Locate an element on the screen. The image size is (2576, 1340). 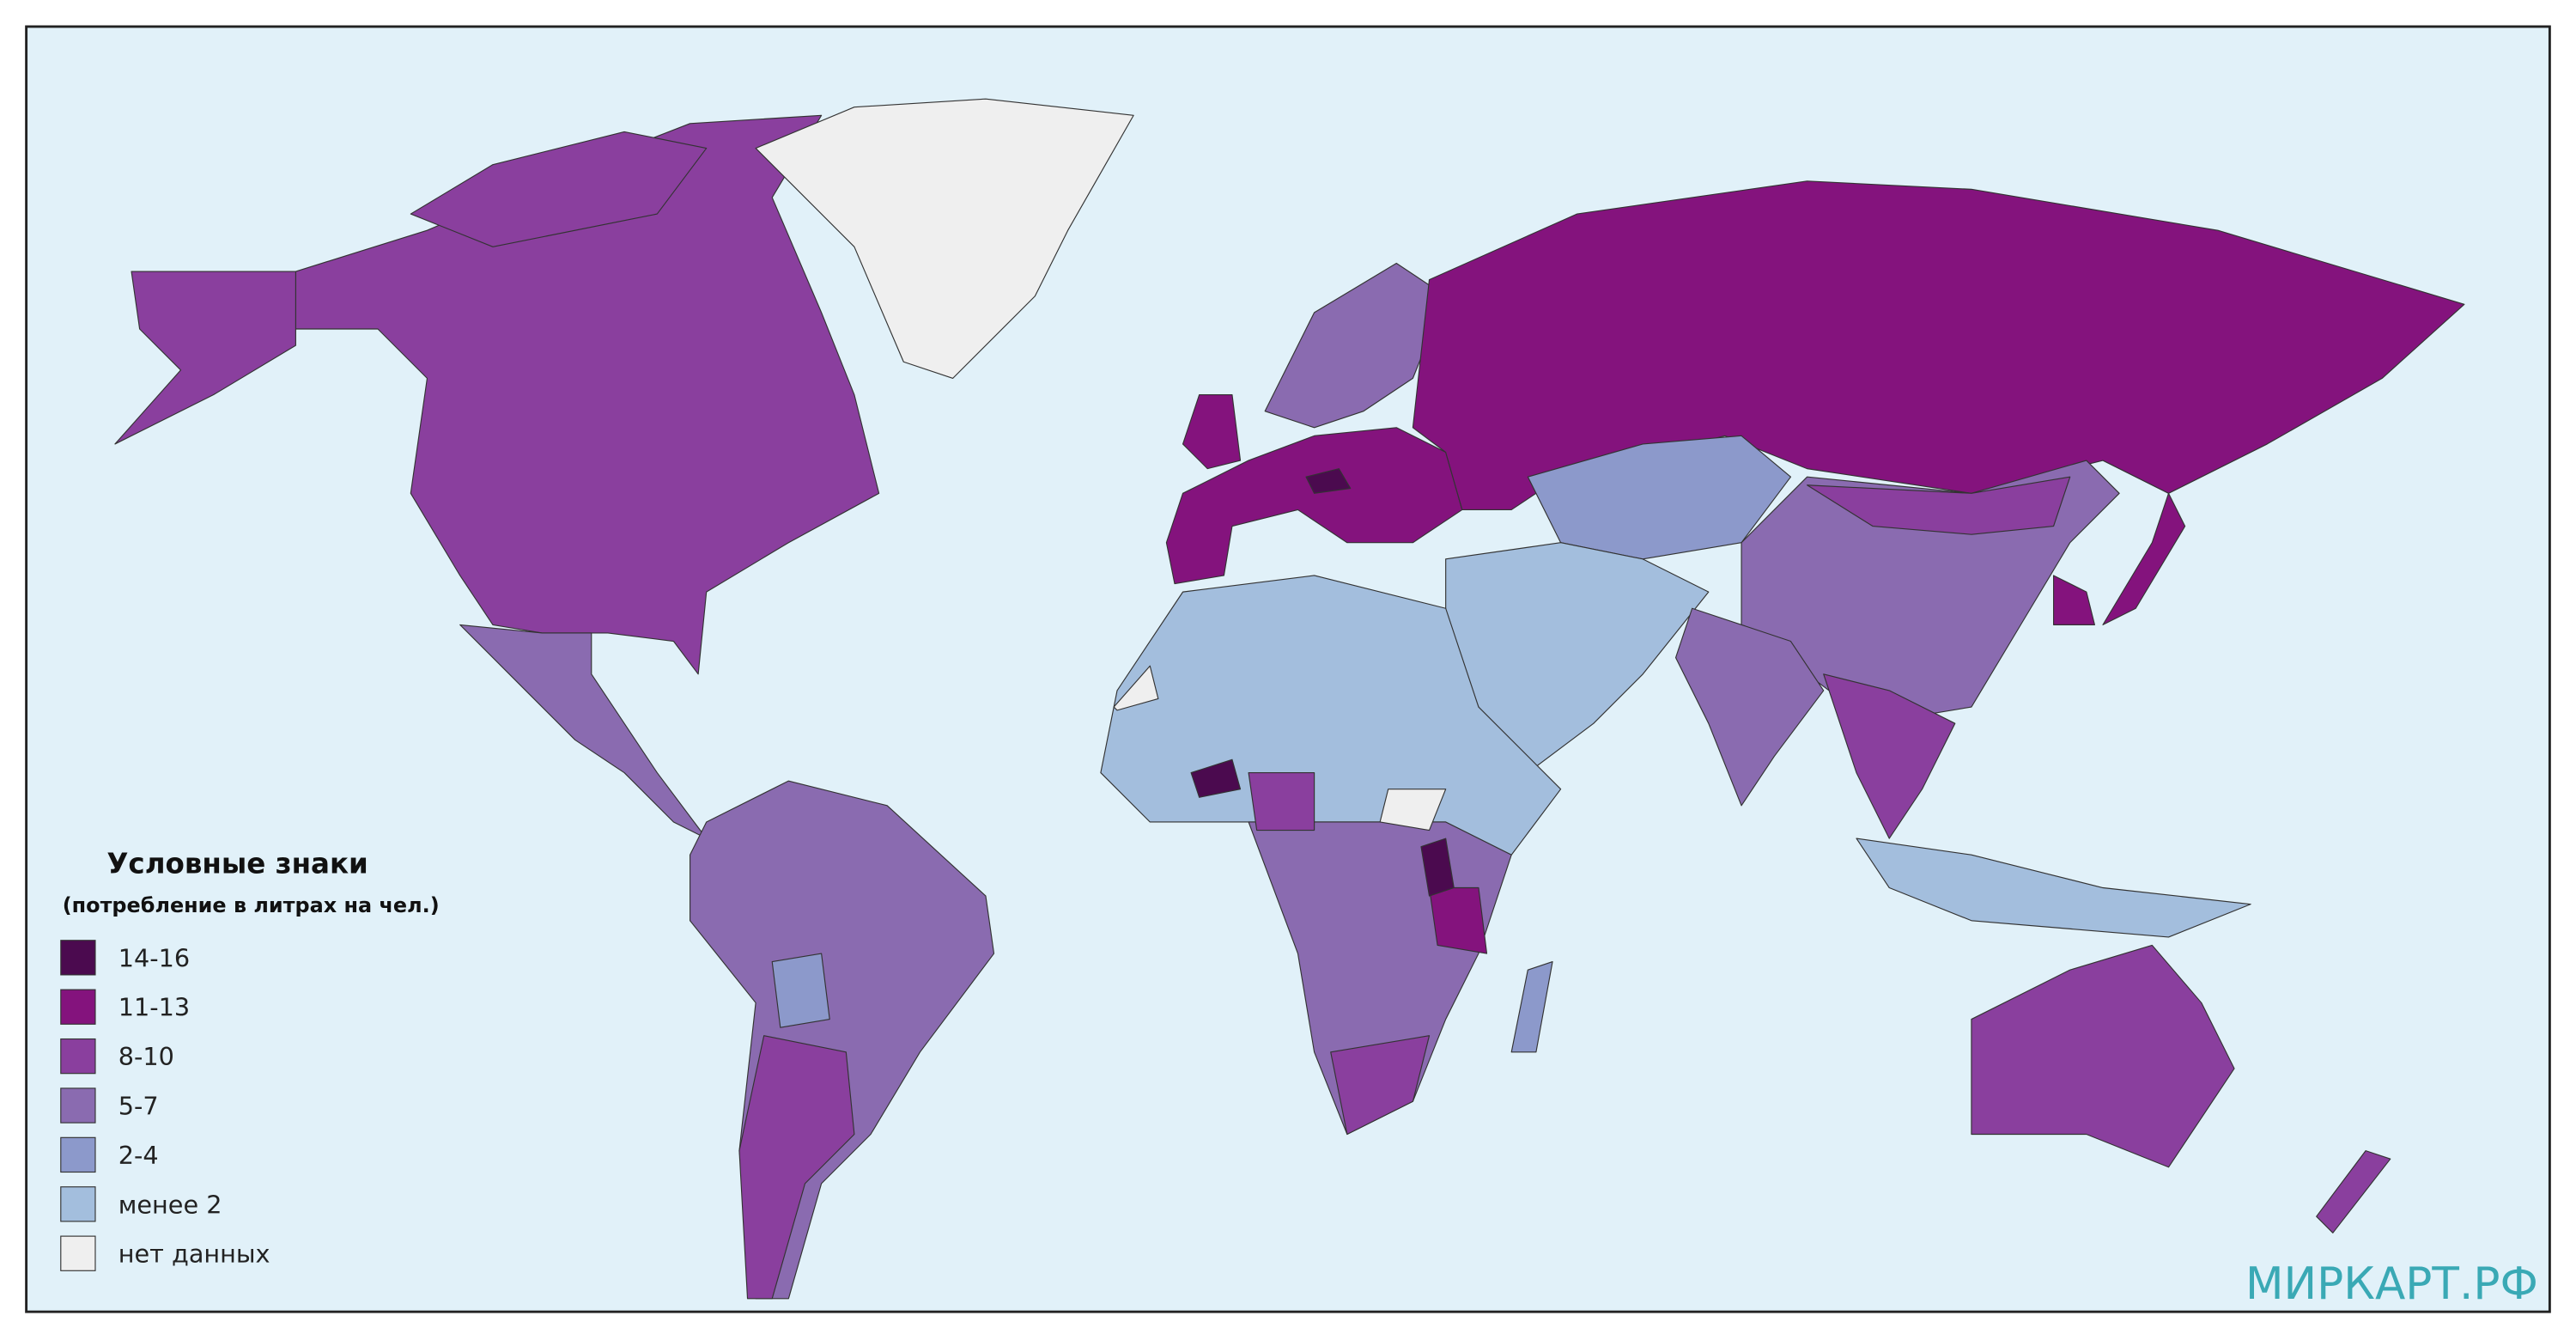
alaska is located at coordinates (205, 358).